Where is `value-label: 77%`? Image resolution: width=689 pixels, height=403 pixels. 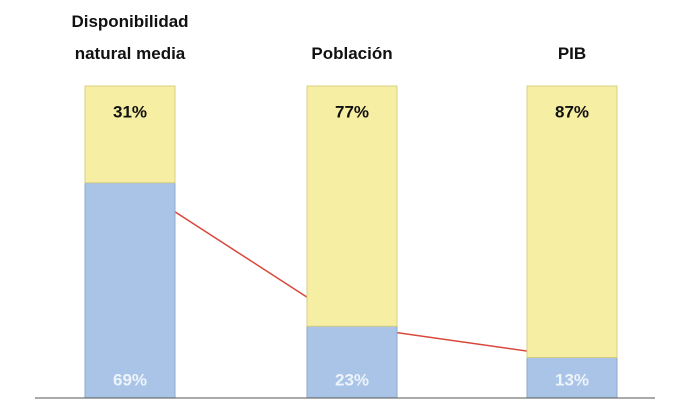
value-label: 77% is located at coordinates (352, 111).